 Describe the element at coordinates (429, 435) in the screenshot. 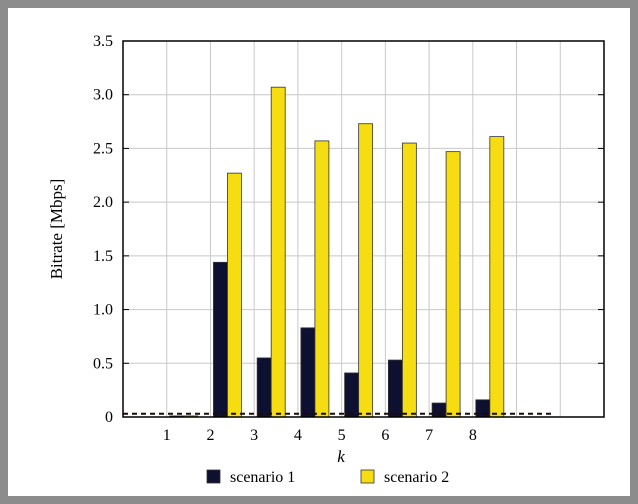

I see `x-tick-label: 7` at that location.